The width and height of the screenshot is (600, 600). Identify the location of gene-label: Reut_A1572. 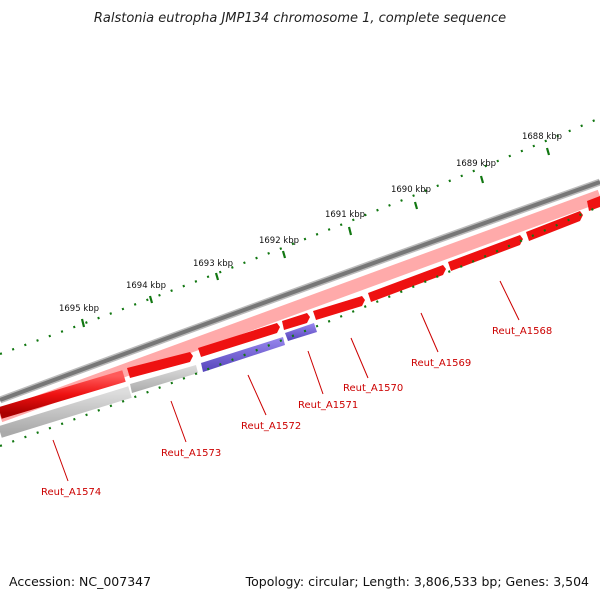
(271, 426).